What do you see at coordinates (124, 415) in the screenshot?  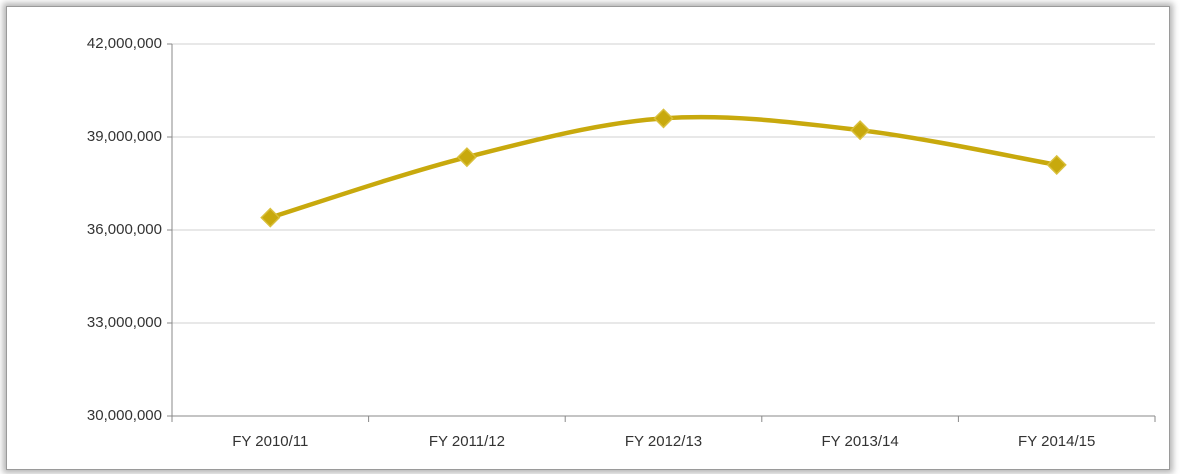 I see `y-tick-label: 30,000,000` at bounding box center [124, 415].